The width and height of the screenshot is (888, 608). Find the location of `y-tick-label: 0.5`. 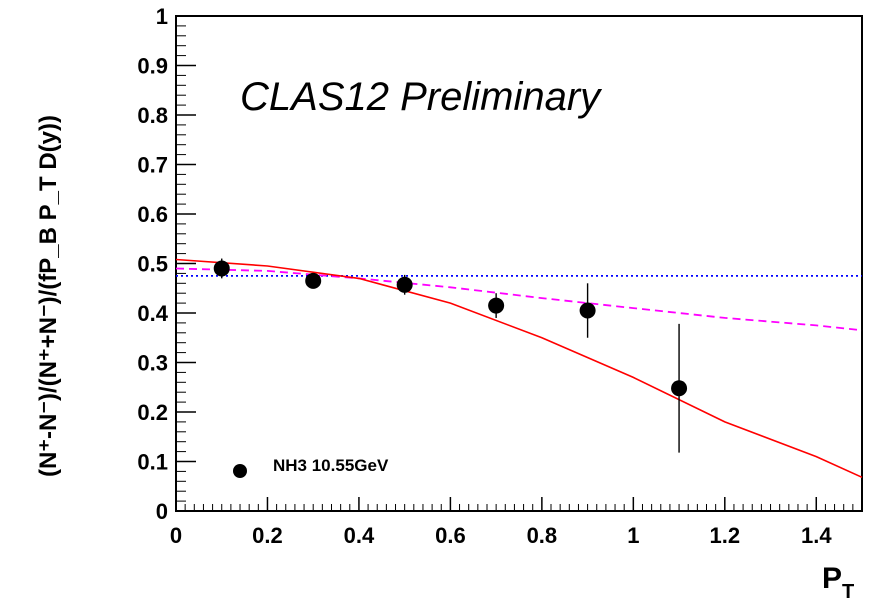

y-tick-label: 0.5 is located at coordinates (152, 264).